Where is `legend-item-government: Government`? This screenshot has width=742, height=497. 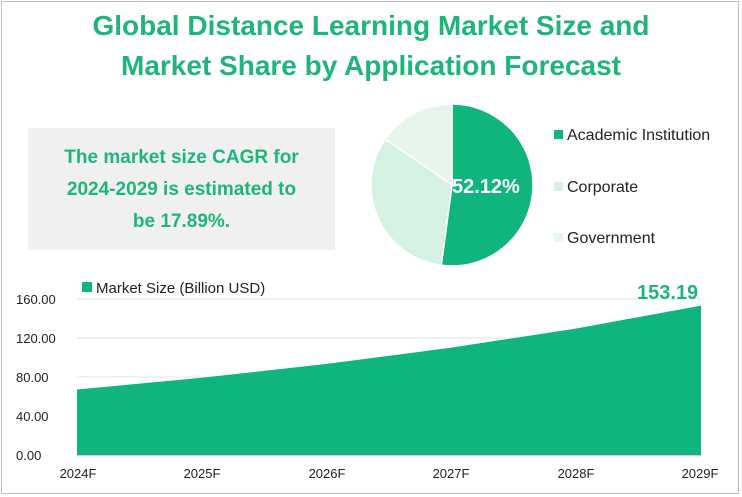 legend-item-government: Government is located at coordinates (604, 239).